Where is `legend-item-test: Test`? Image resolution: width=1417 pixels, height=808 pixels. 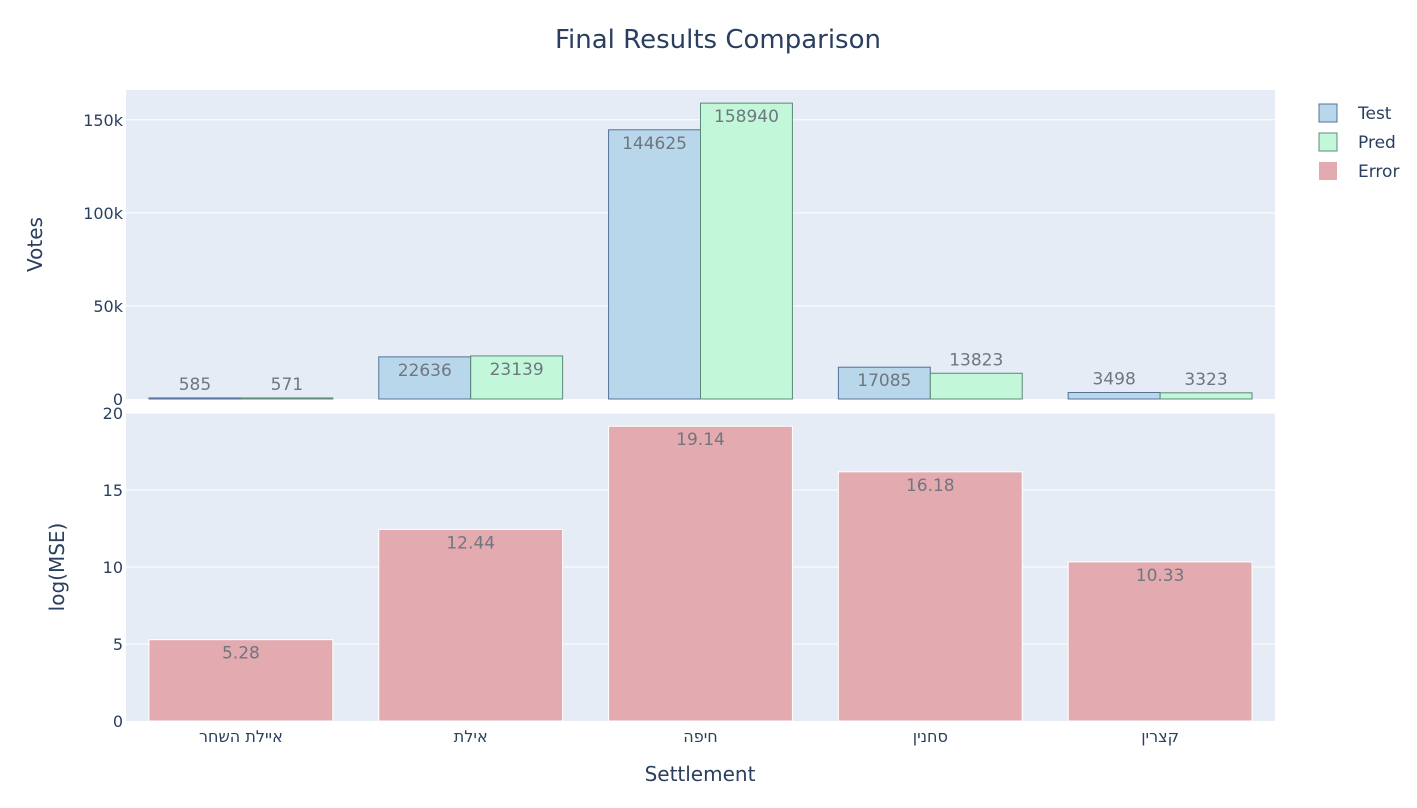
legend-item-test: Test is located at coordinates (1355, 113).